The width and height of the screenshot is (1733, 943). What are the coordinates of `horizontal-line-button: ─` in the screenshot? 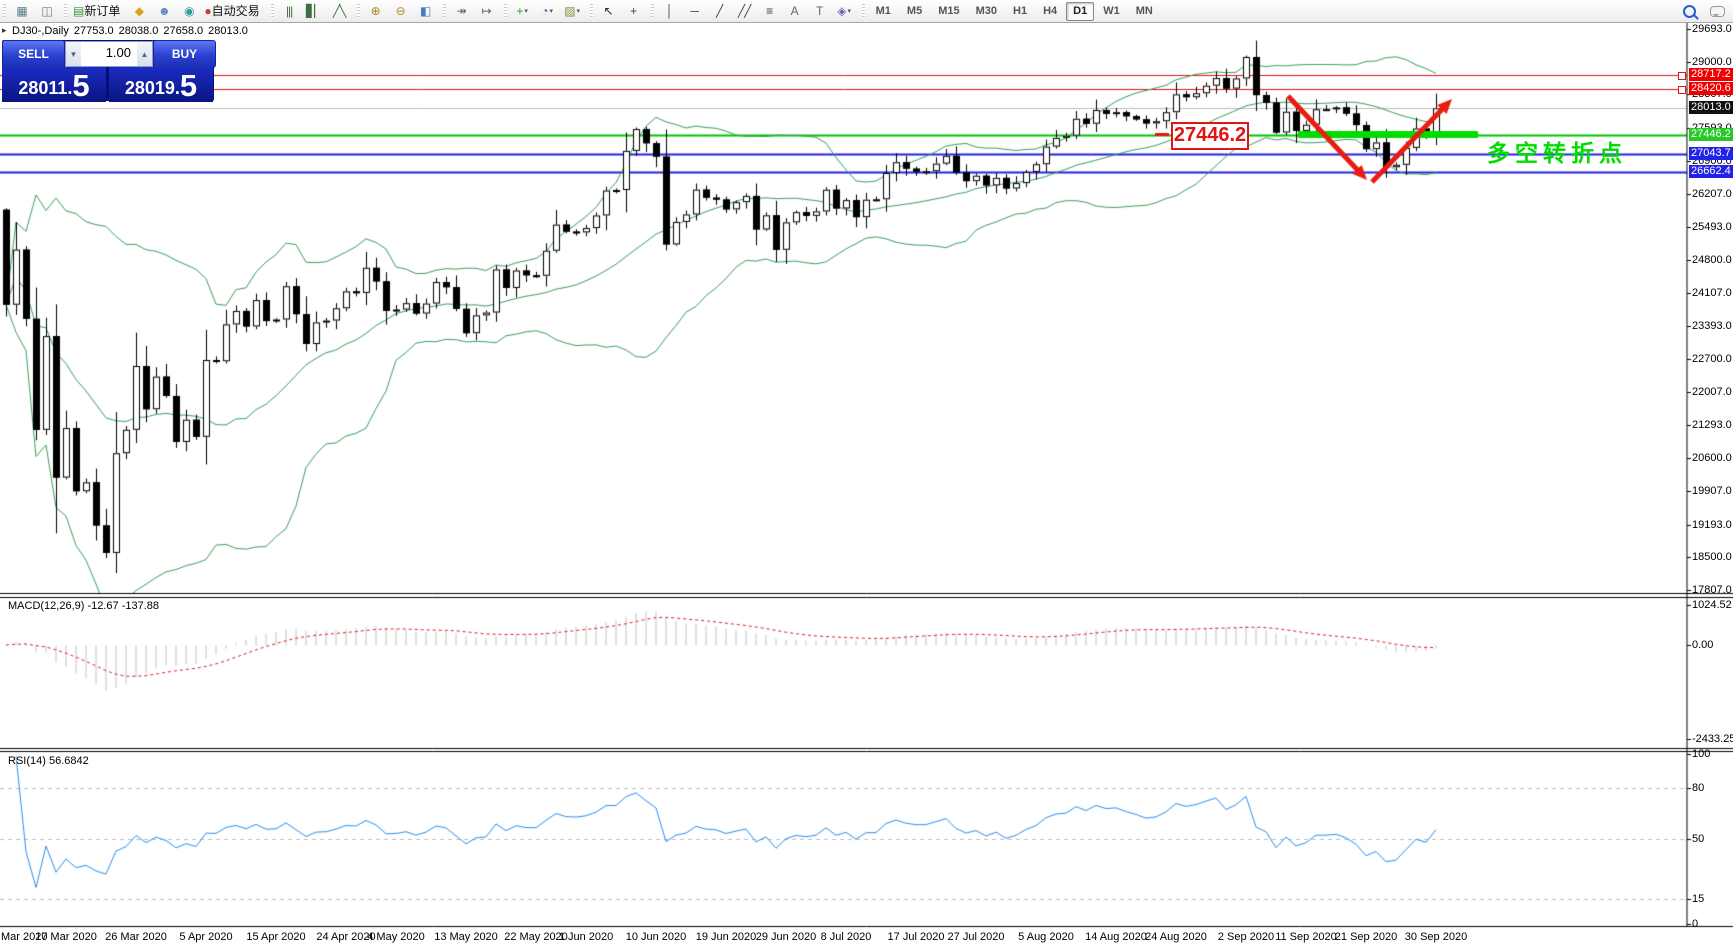 It's located at (694, 11).